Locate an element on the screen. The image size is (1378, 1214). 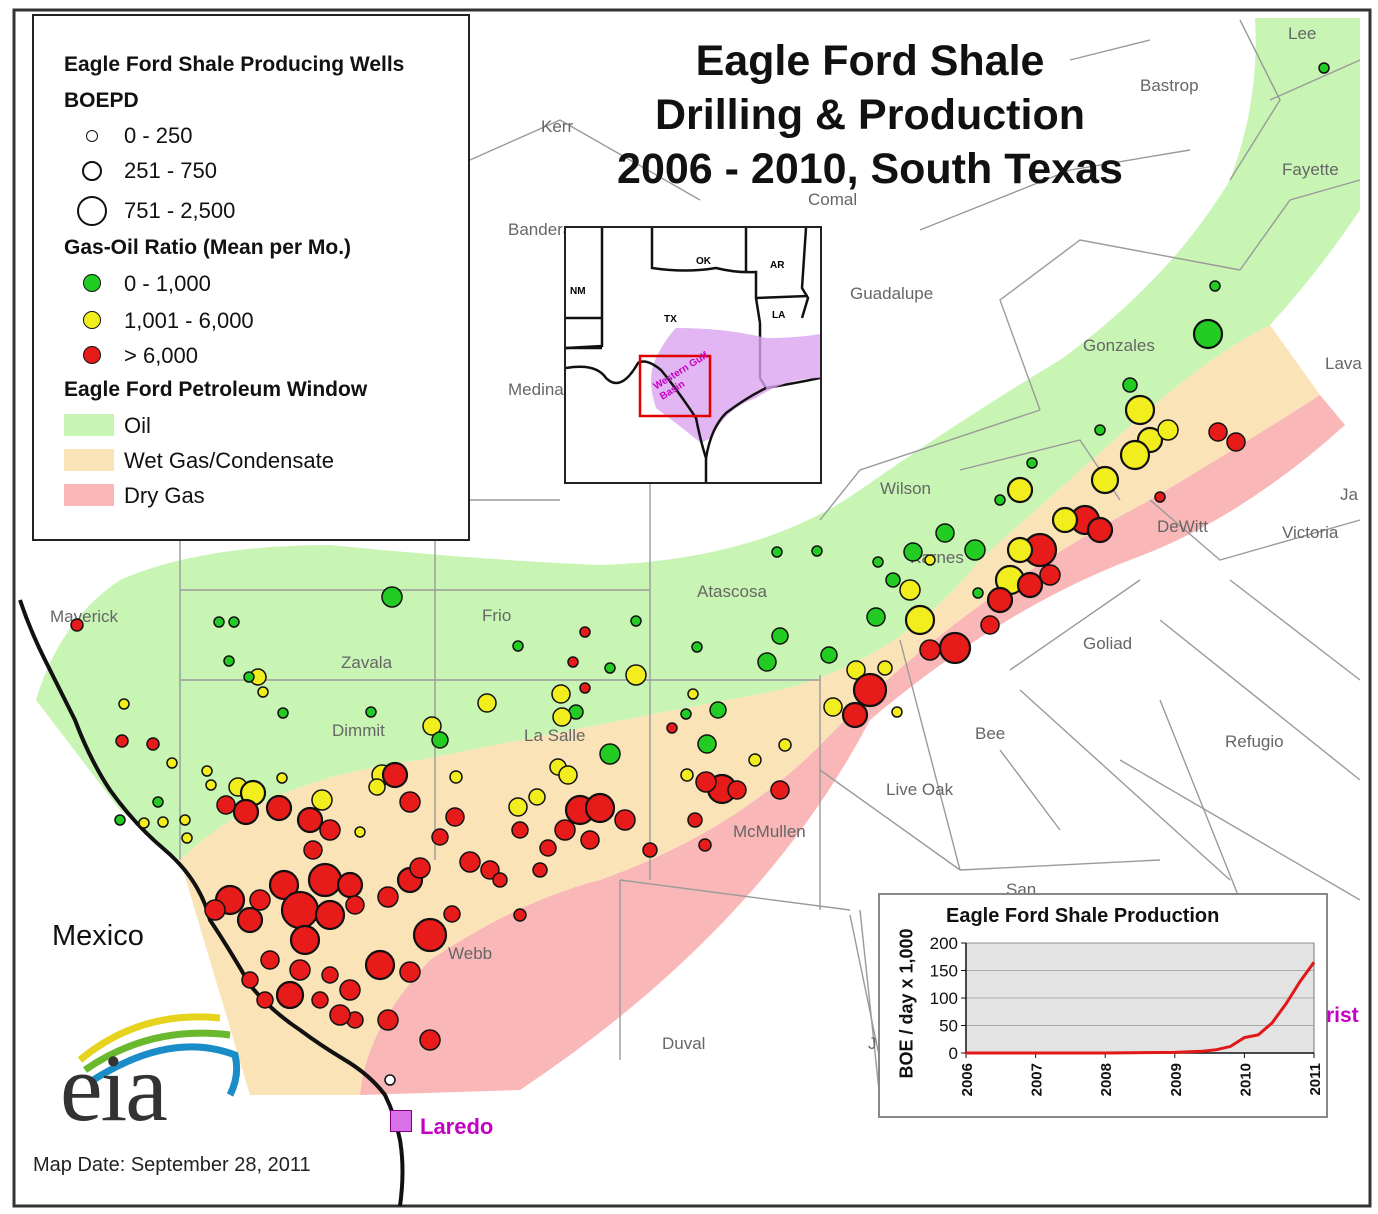
legend-heading-boepd: BOEPD is located at coordinates (101, 100).